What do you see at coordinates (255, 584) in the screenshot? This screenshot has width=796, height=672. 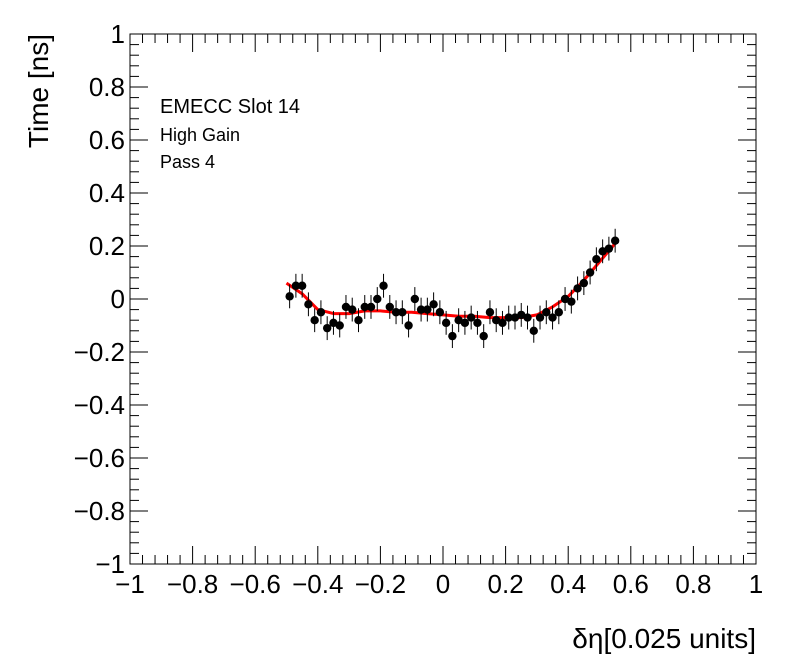 I see `x-tick-label: −0.6` at bounding box center [255, 584].